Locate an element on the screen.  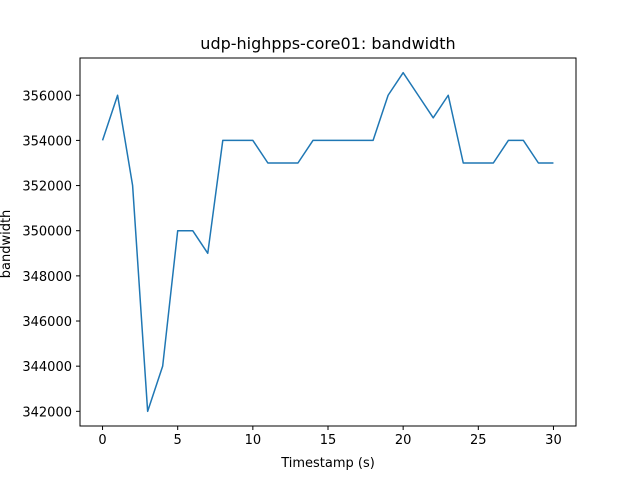
x-tick-label: 20 is located at coordinates (403, 440).